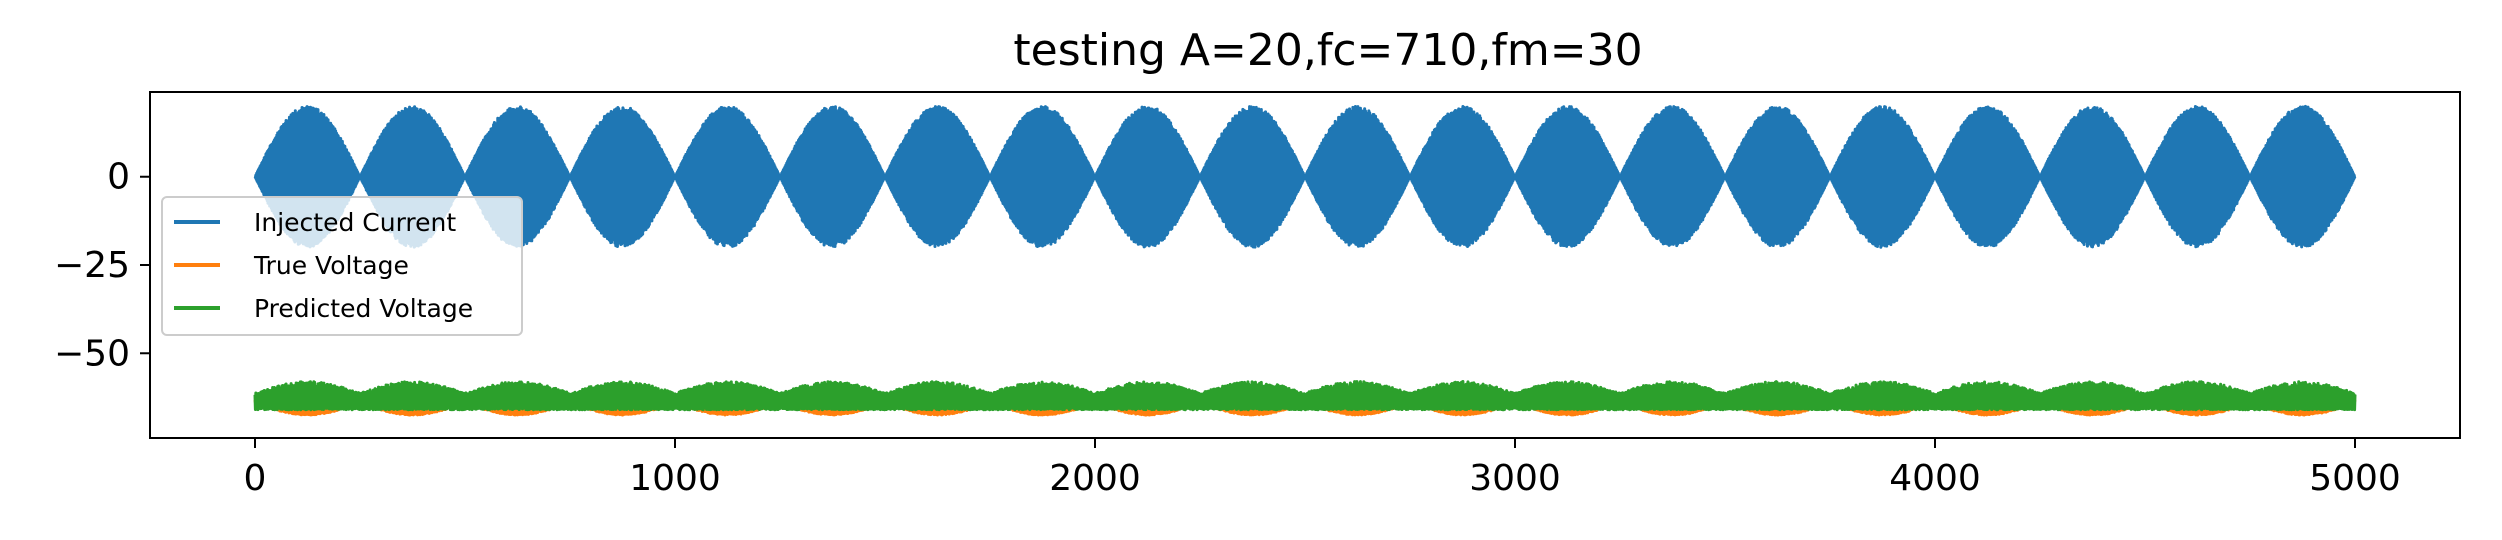  What do you see at coordinates (363, 308) in the screenshot?
I see `legend-label: Predicted Voltage` at bounding box center [363, 308].